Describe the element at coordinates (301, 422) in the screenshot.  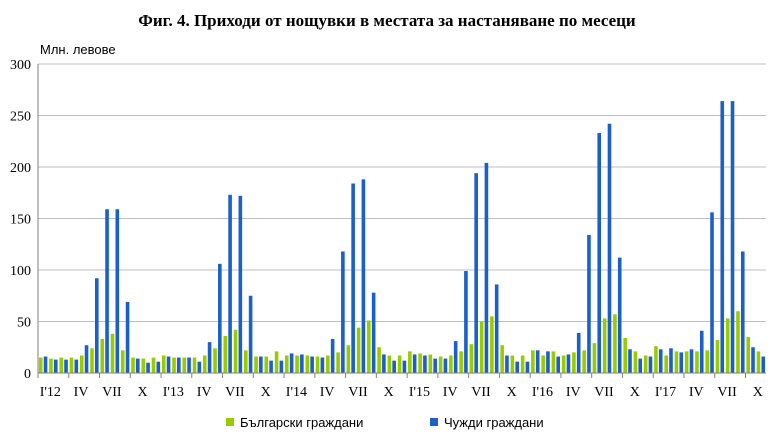
I see `legend-label-bulgarian: Български граждани` at that location.